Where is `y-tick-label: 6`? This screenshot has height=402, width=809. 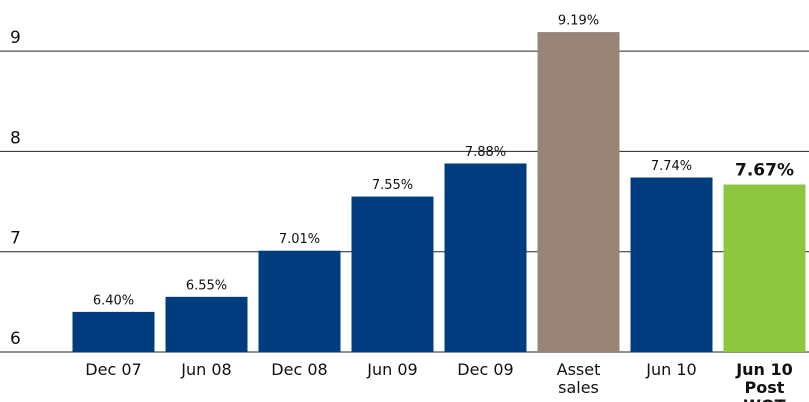
y-tick-label: 6 is located at coordinates (15, 339).